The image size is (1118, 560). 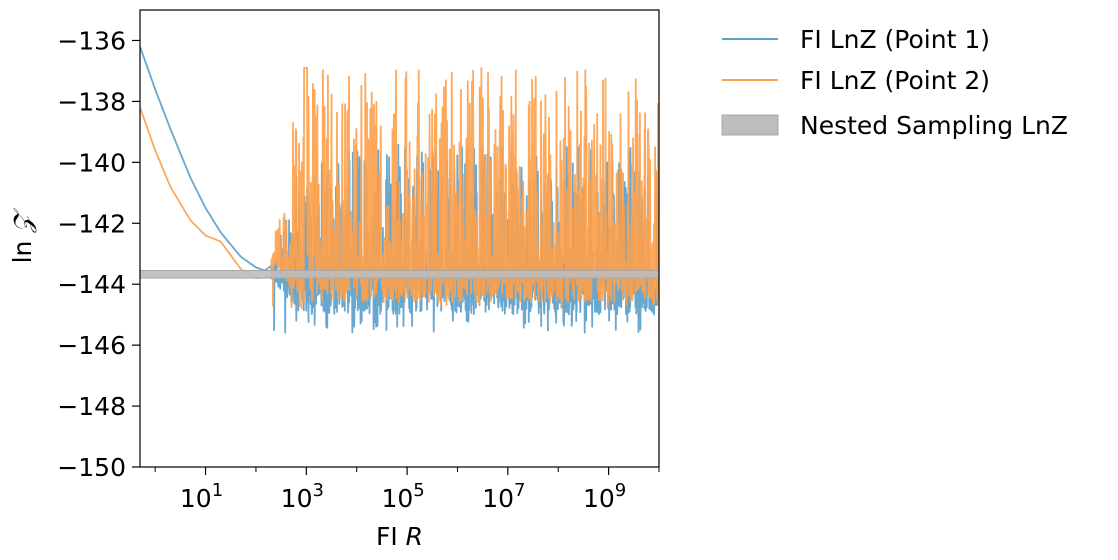 I want to click on legend-label-band: Nested Sampling LnZ, so click(x=934, y=125).